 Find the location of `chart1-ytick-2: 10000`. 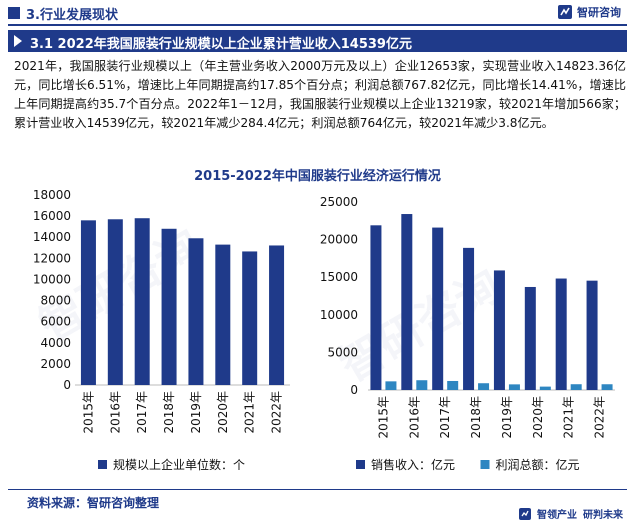

chart1-ytick-2: 10000 is located at coordinates (339, 315).